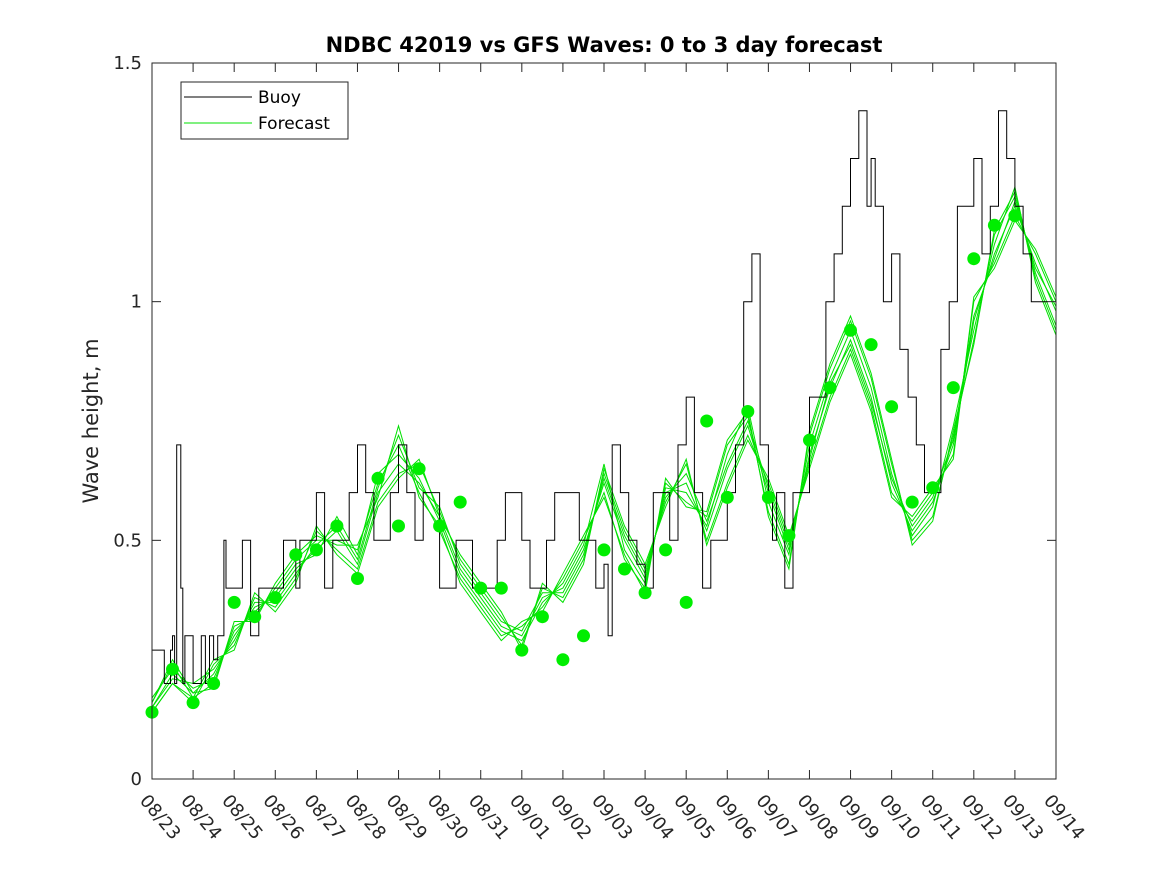 The width and height of the screenshot is (1167, 875). I want to click on legend-box, so click(264, 110).